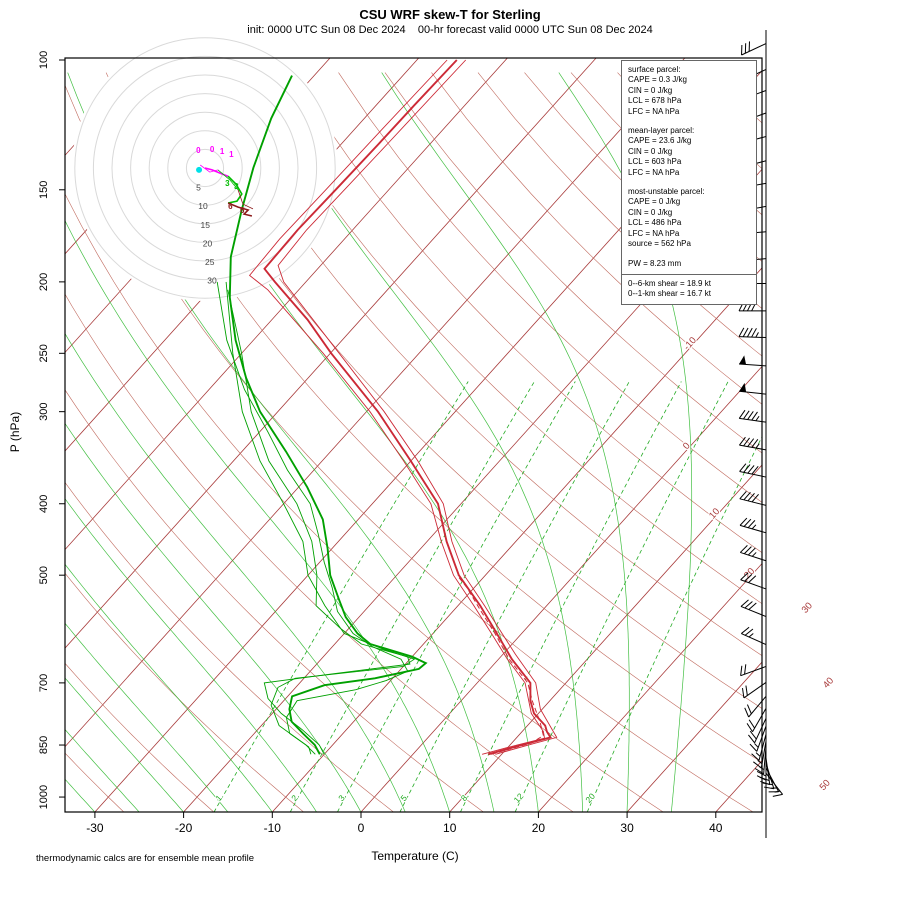  I want to click on hodograph-ring-label: 30, so click(212, 281).